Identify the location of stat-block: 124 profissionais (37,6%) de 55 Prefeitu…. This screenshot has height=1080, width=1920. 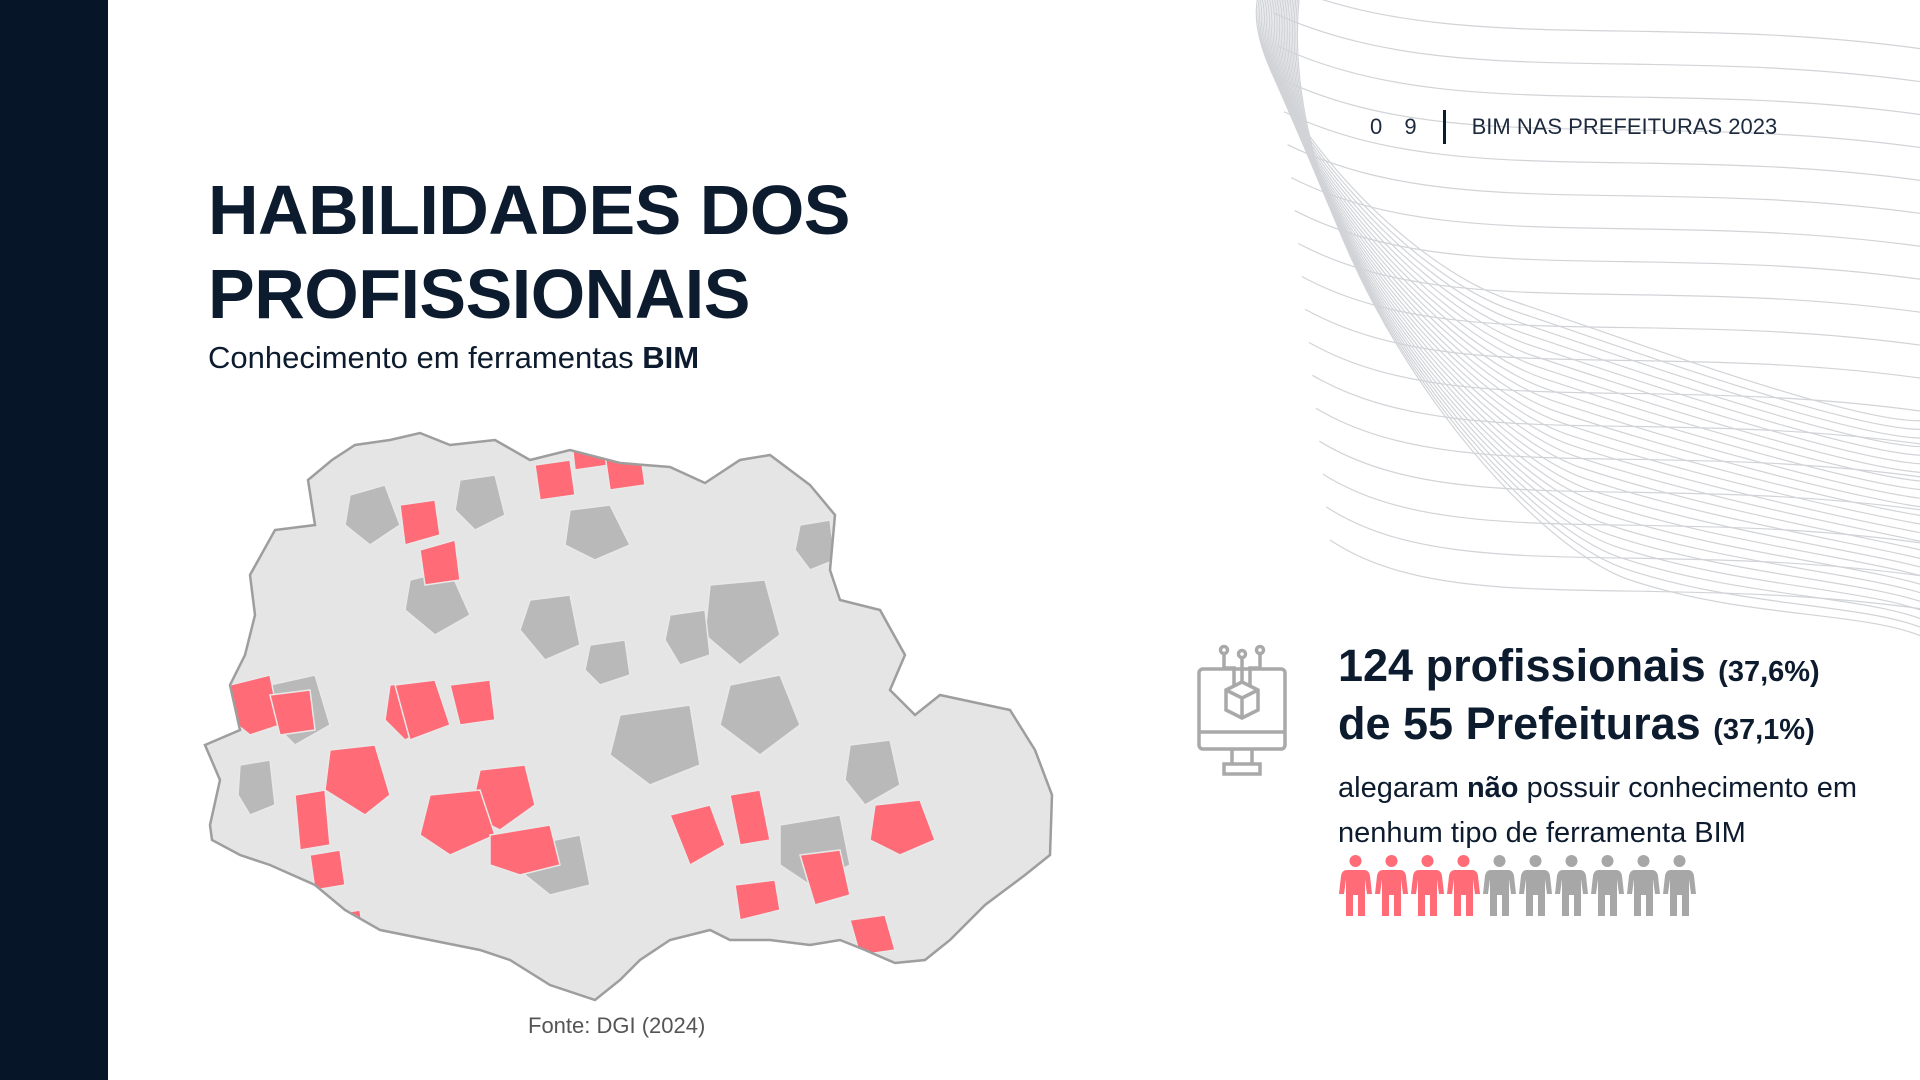
(1618, 748).